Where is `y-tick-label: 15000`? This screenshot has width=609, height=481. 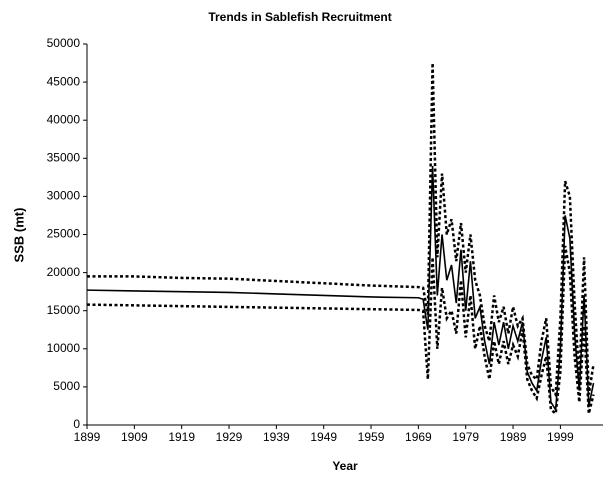 y-tick-label: 15000 is located at coordinates (64, 310).